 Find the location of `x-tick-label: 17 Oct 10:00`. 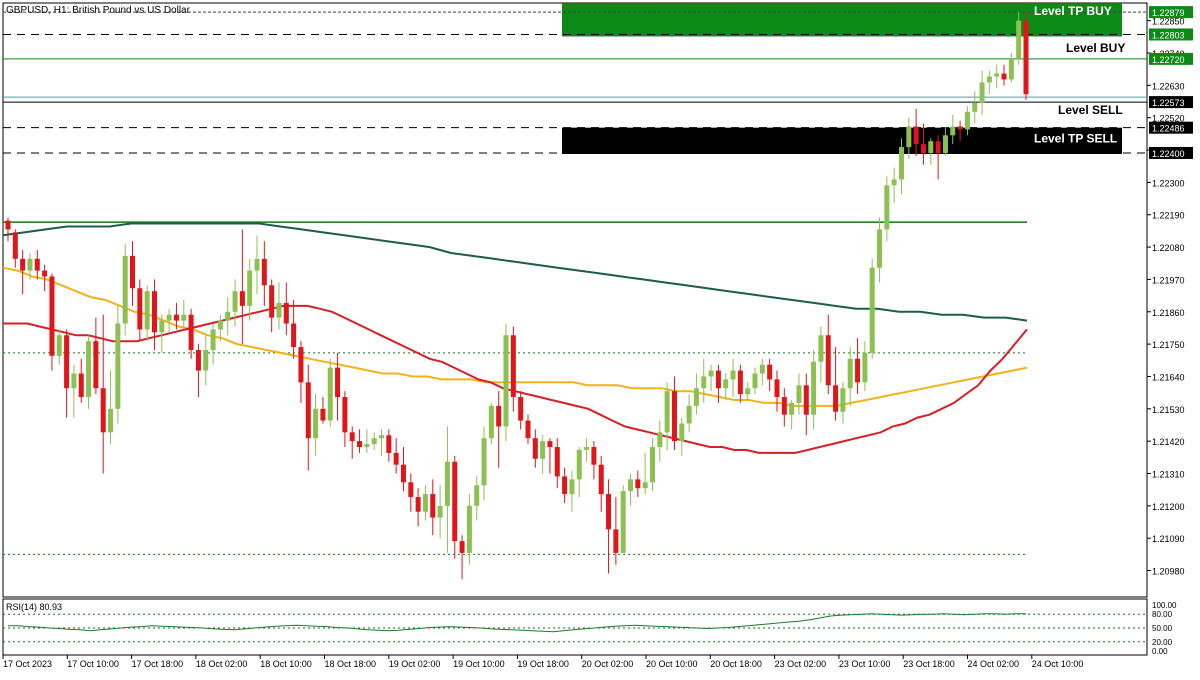

x-tick-label: 17 Oct 10:00 is located at coordinates (93, 664).